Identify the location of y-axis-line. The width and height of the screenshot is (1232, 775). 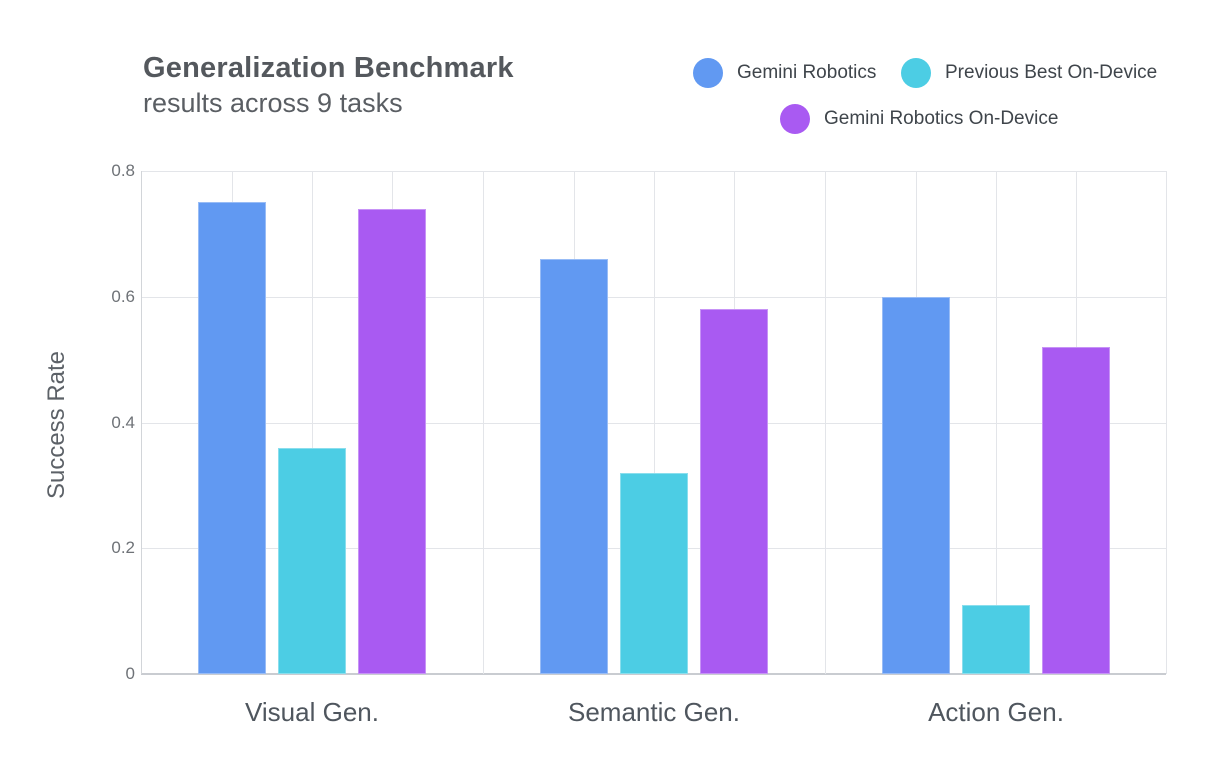
(141, 422).